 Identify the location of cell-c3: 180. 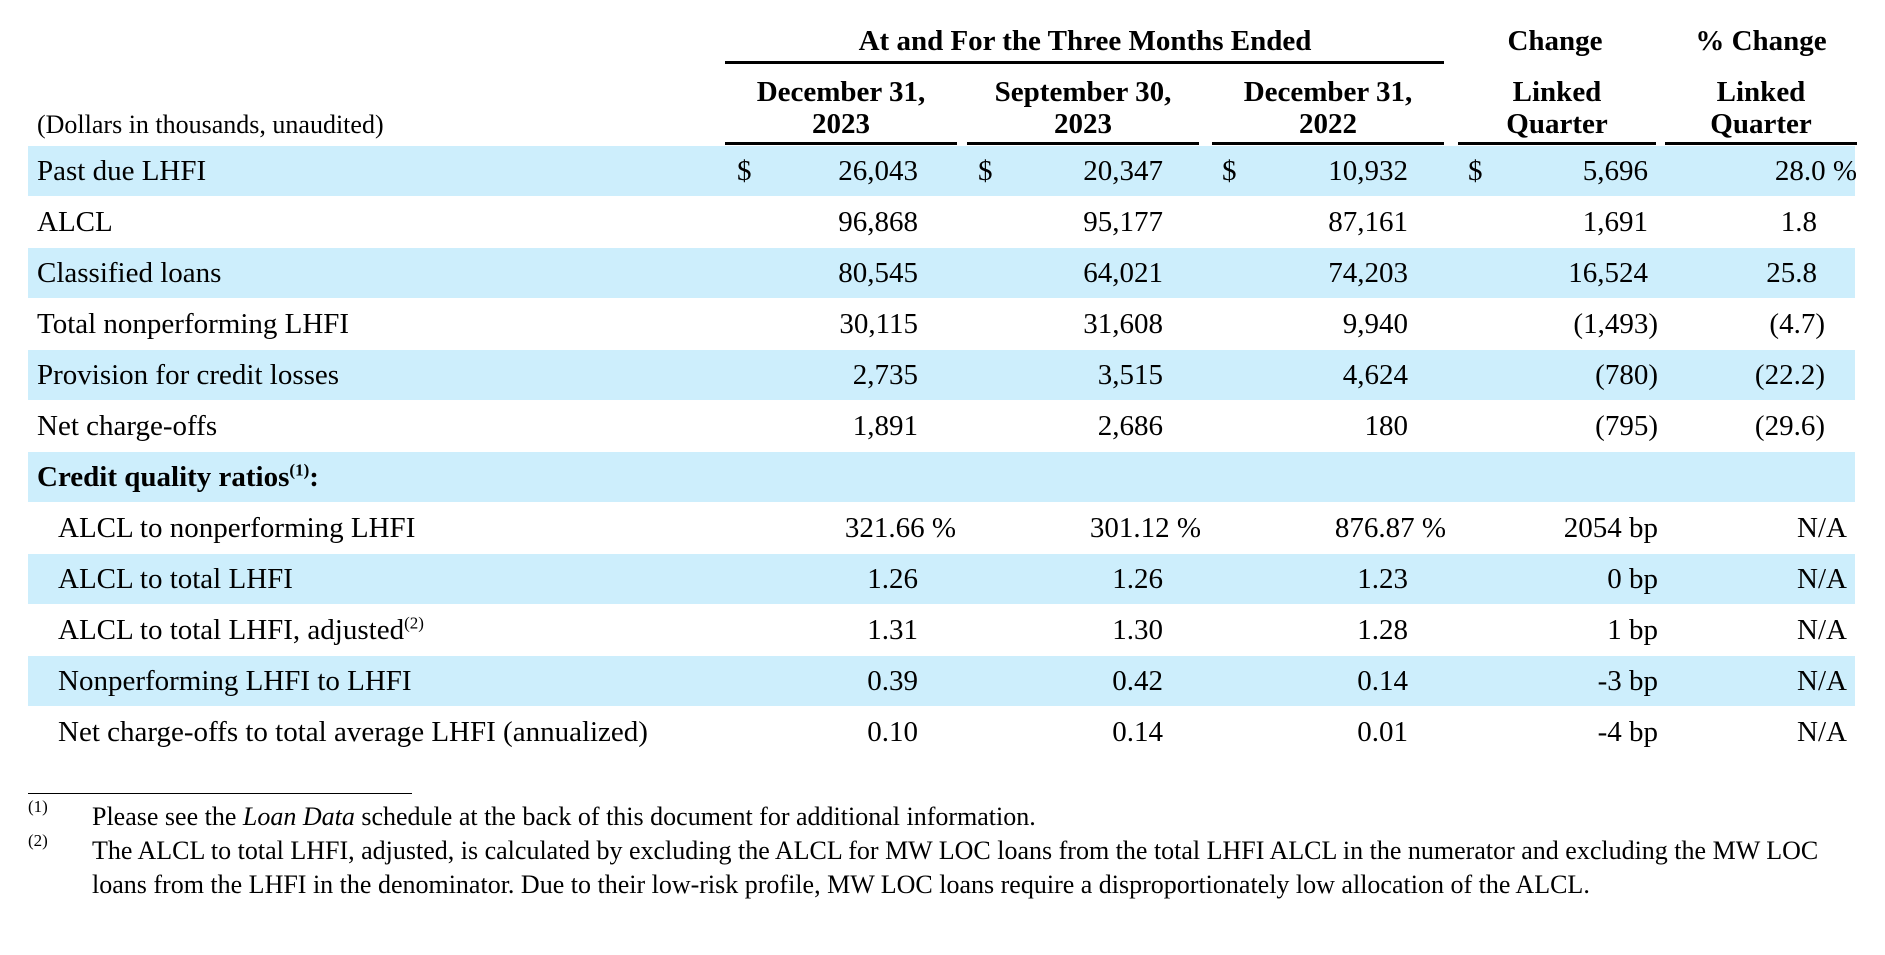
(1386, 426).